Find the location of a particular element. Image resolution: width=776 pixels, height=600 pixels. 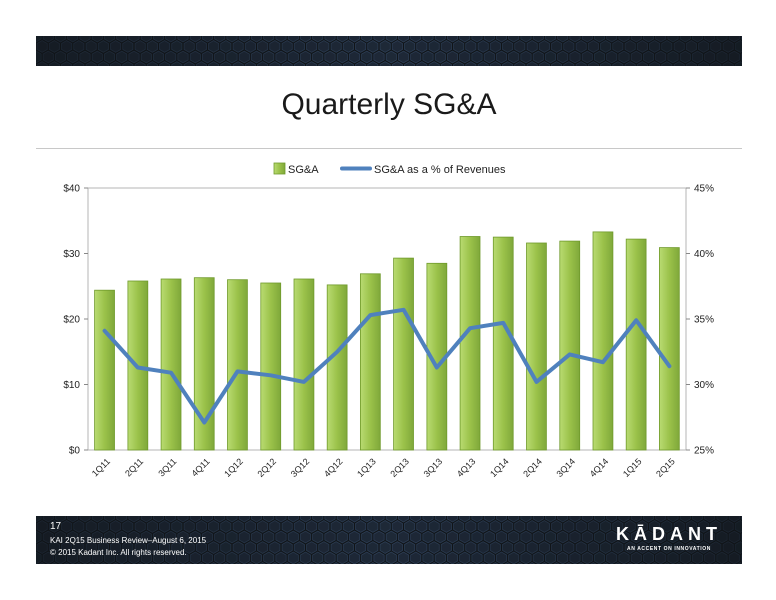

page-number: 17 is located at coordinates (56, 526).